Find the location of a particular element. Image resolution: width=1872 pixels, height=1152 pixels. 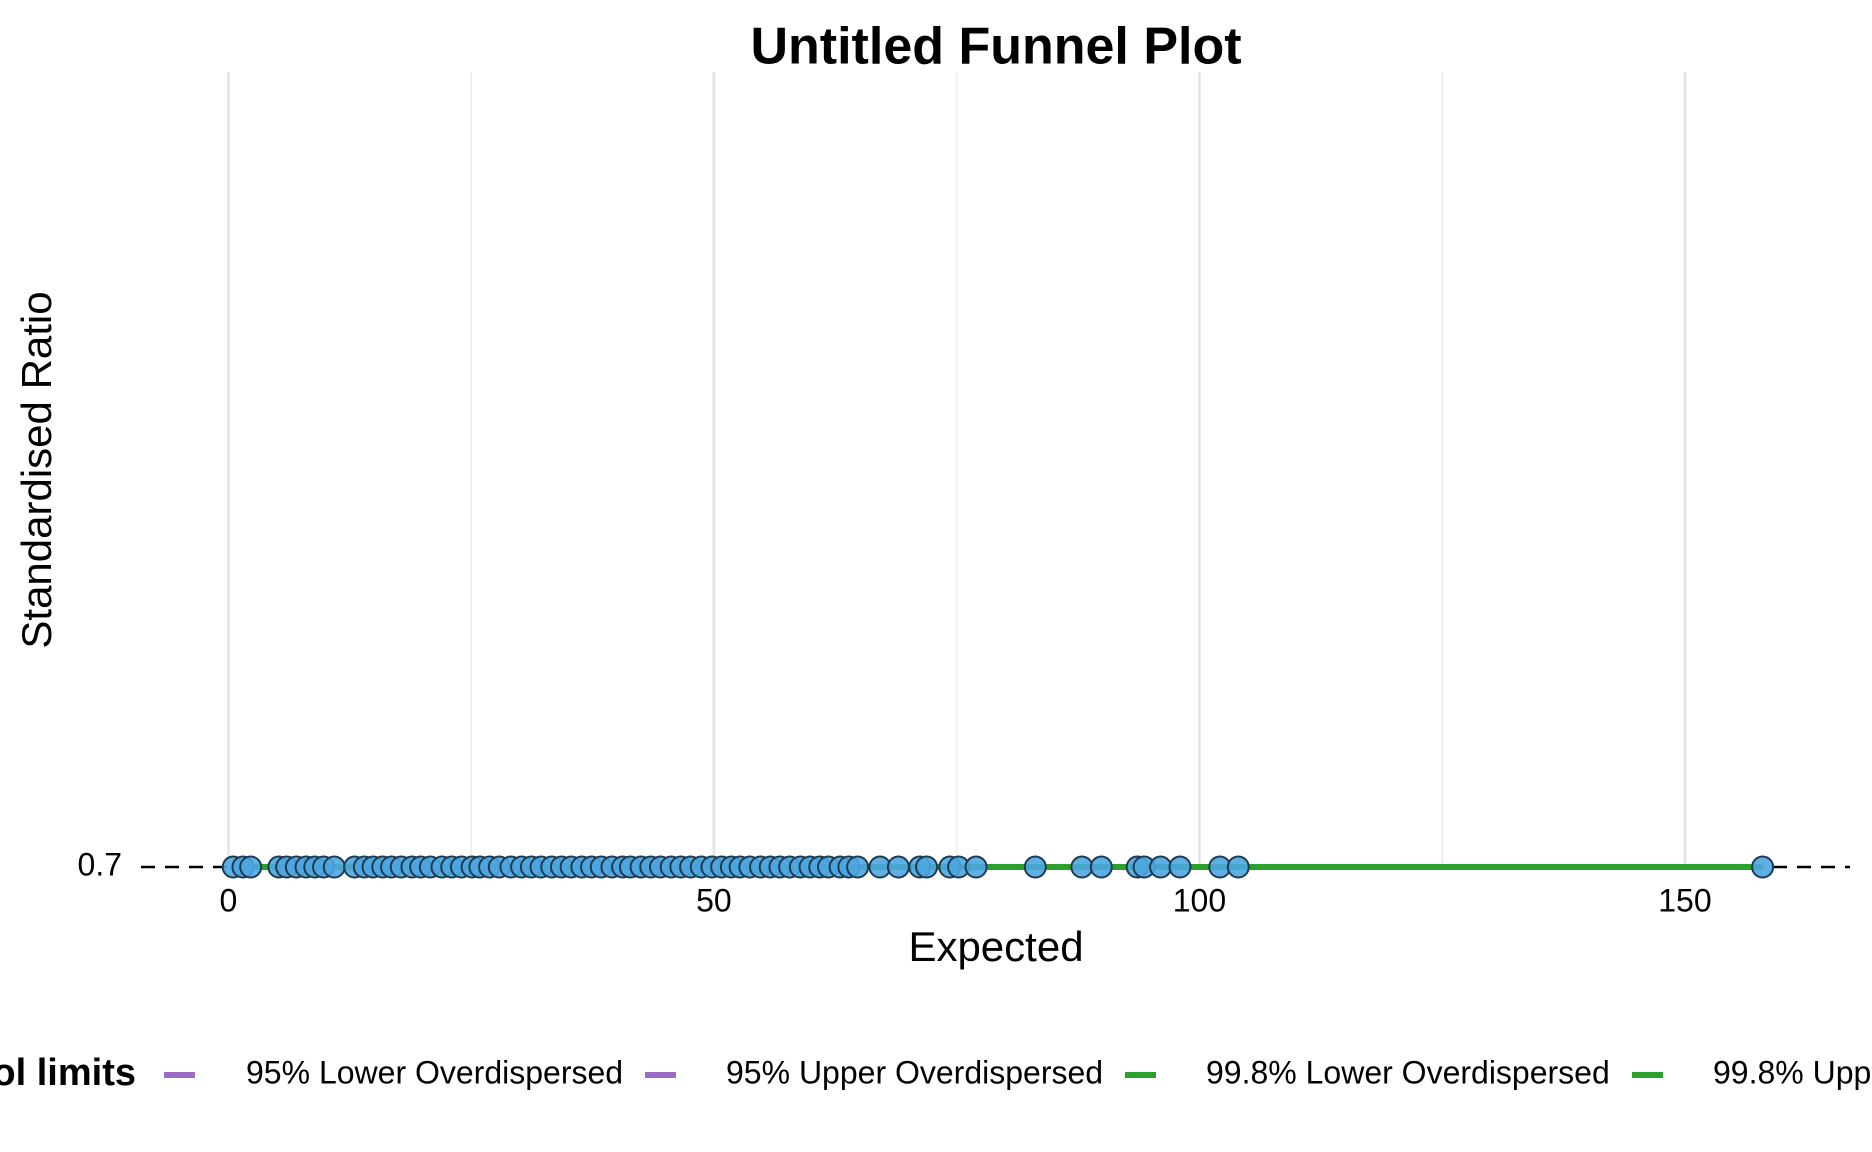

legend-label: 99.8% Lower Overdispersed is located at coordinates (1408, 1072).